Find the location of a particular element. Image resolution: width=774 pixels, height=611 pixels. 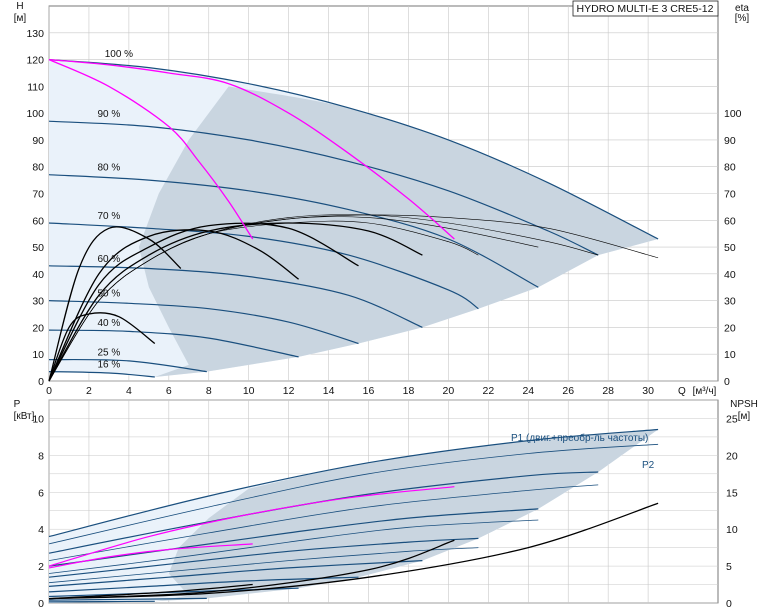

y2-tick-label: 0 is located at coordinates (727, 382).